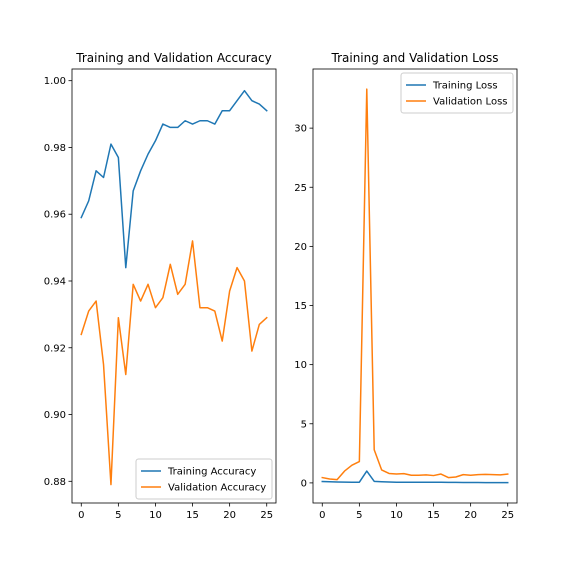  What do you see at coordinates (217, 488) in the screenshot?
I see `legend-label: Validation Accuracy` at bounding box center [217, 488].